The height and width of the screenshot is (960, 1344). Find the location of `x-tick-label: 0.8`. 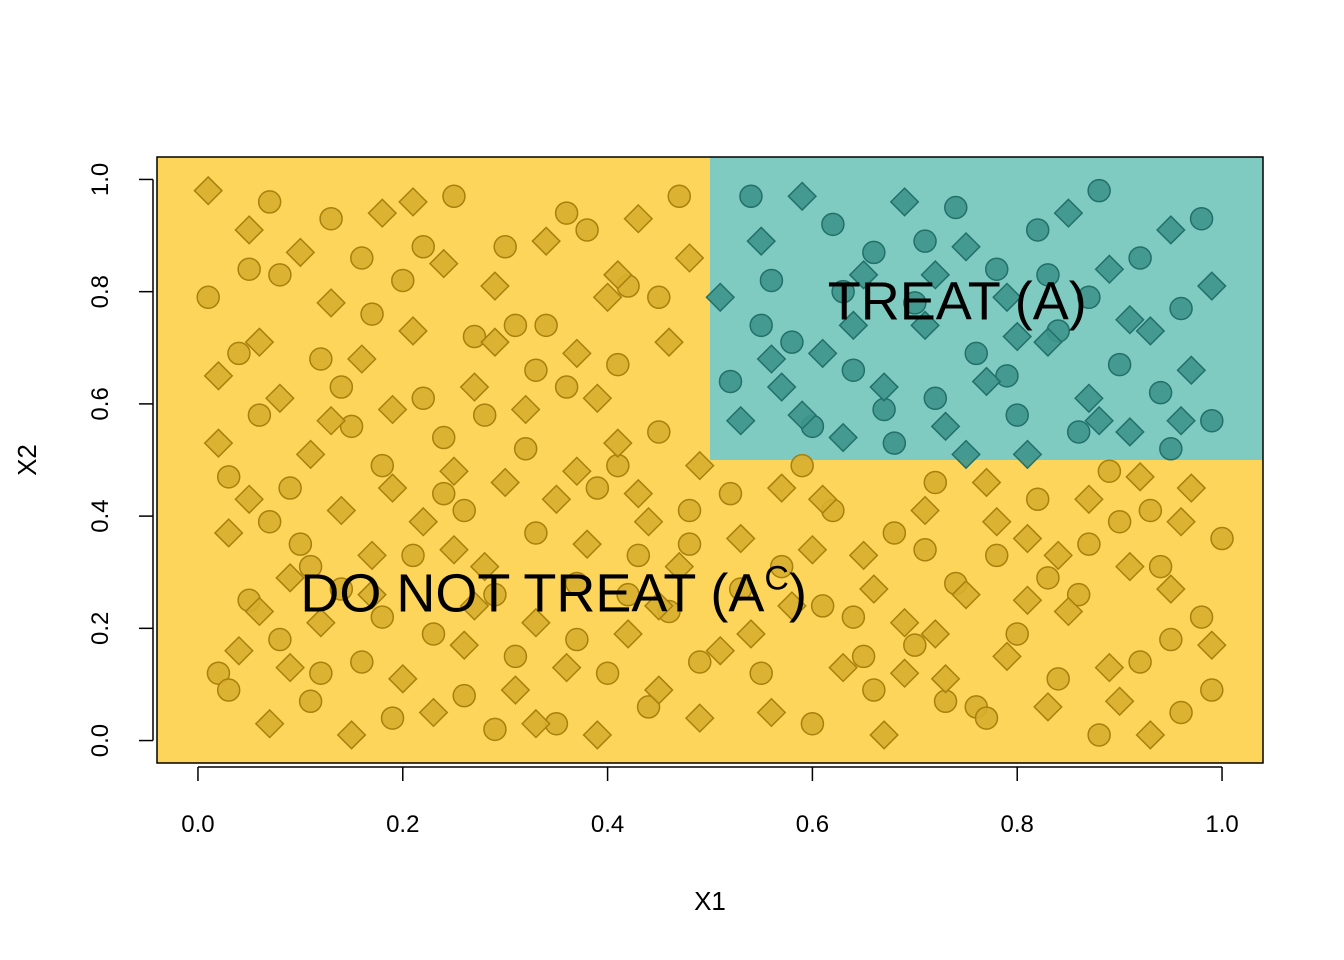

x-tick-label: 0.8 is located at coordinates (1017, 824).